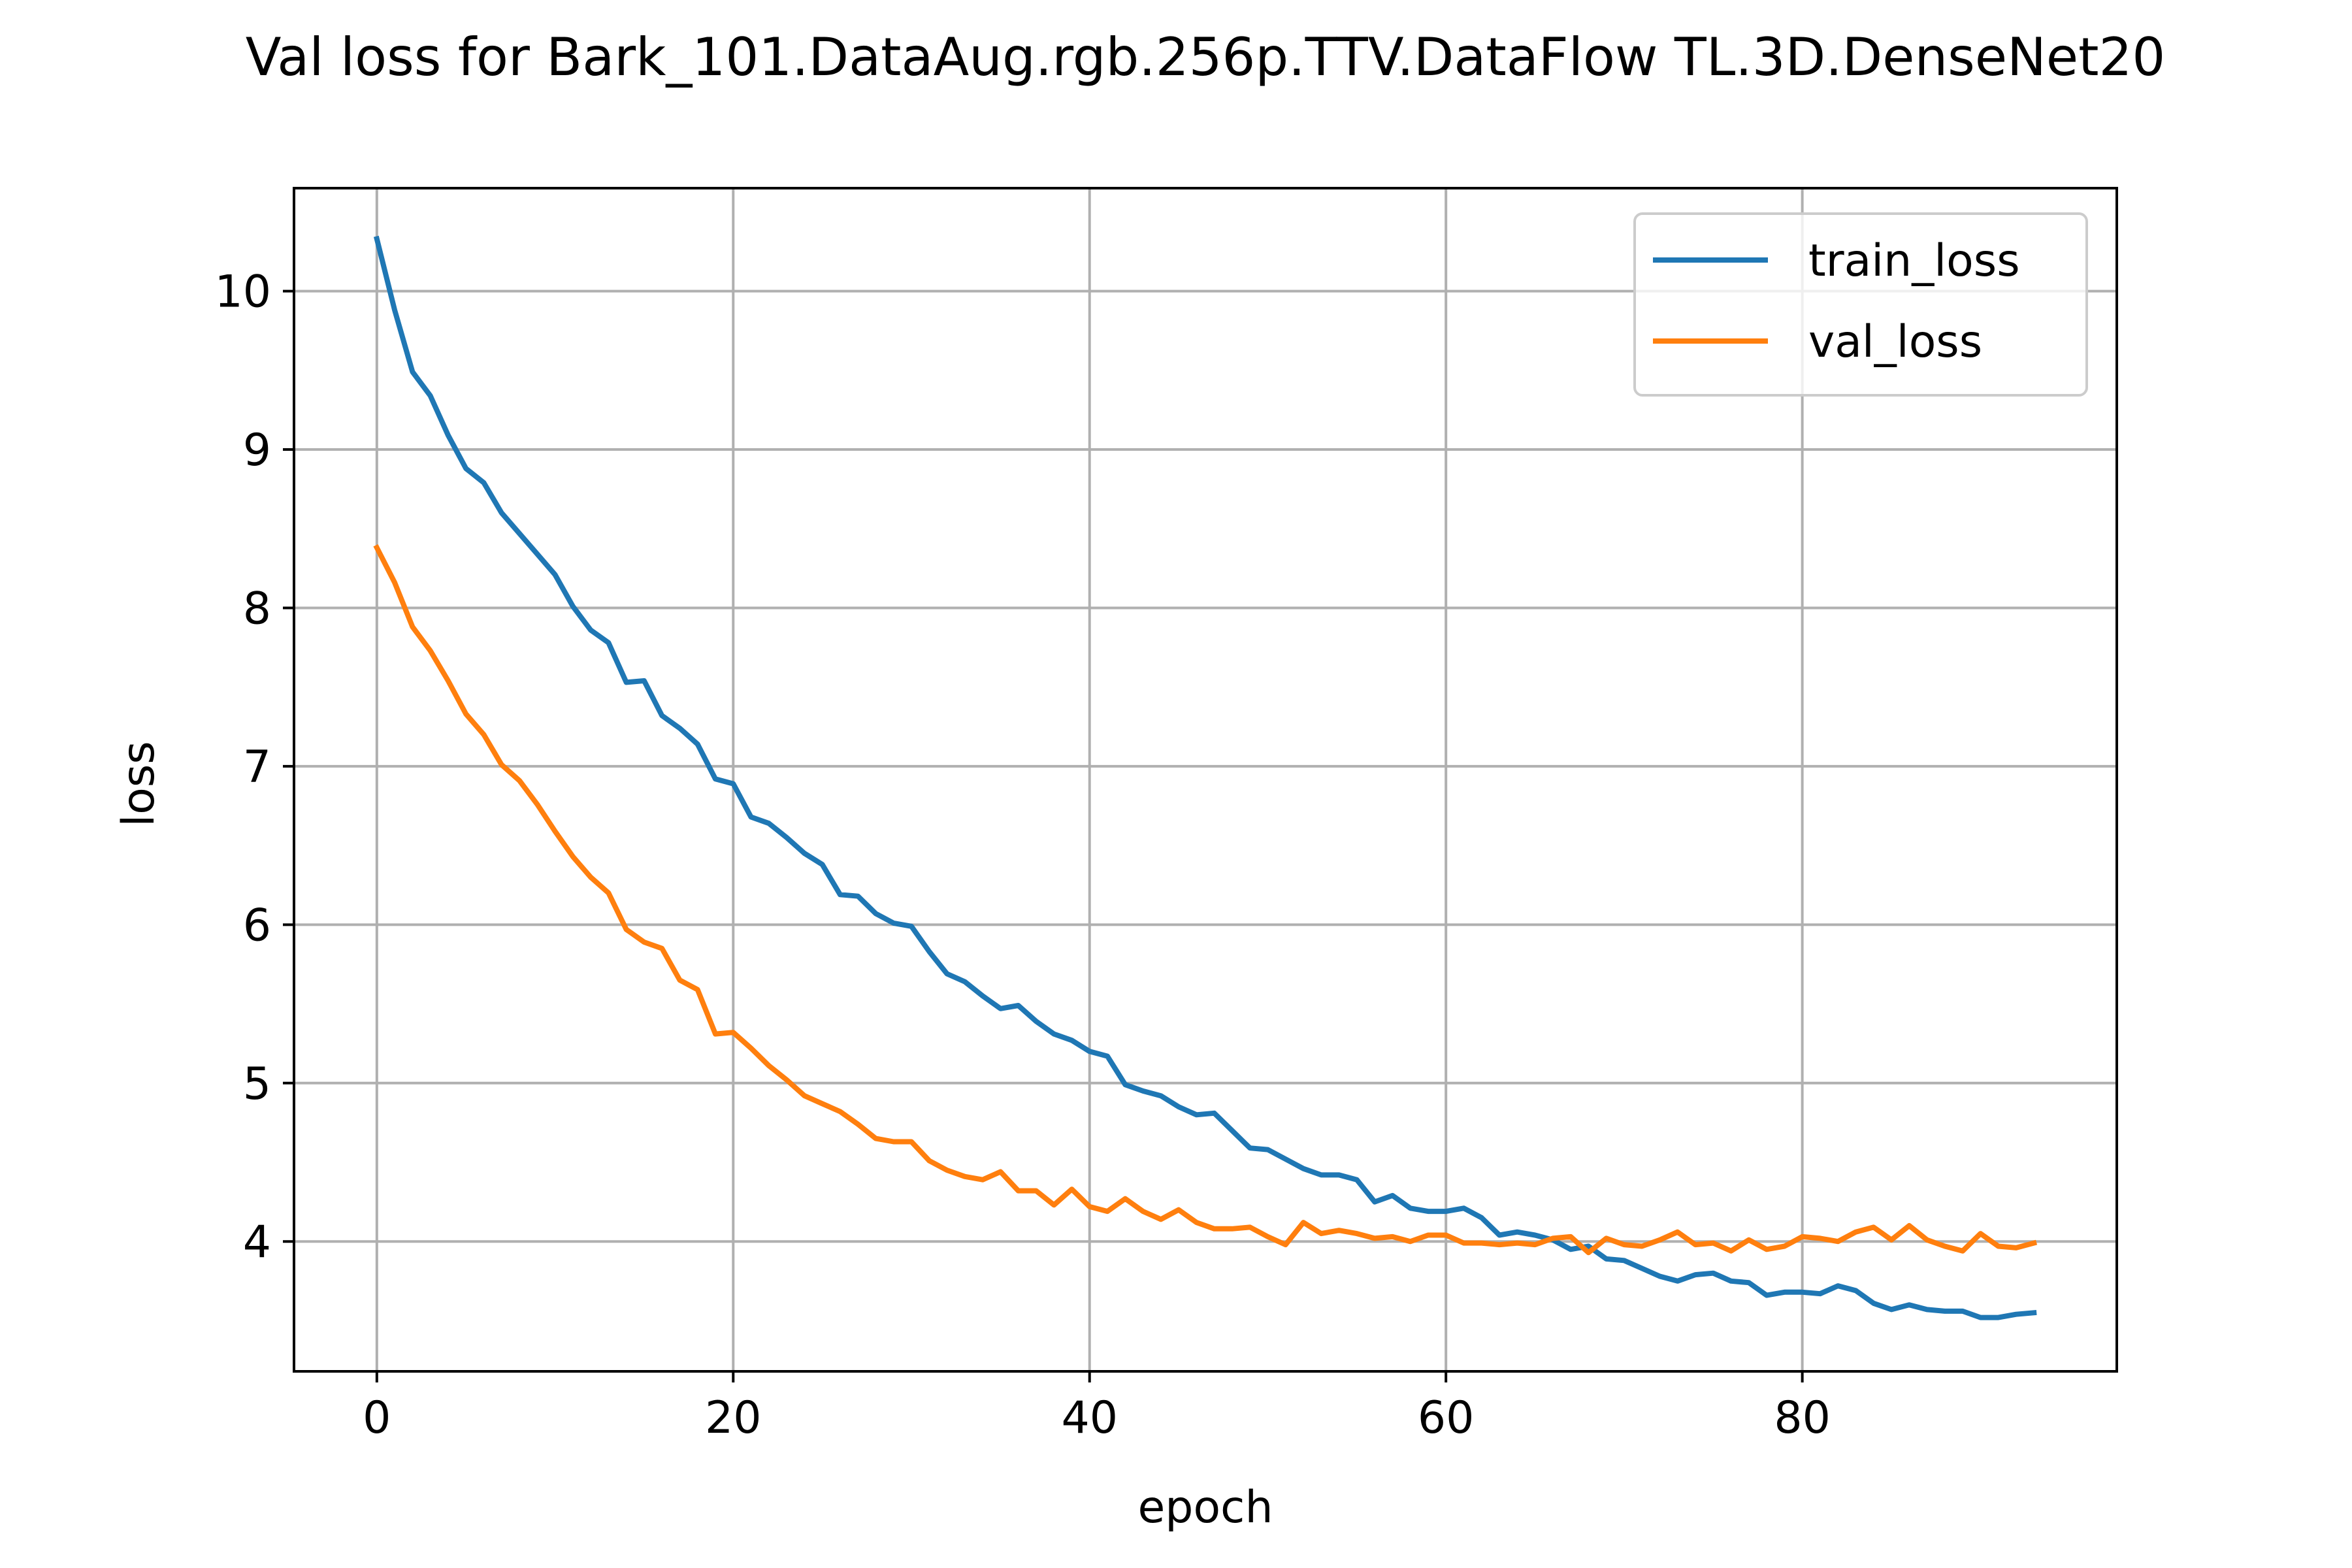  What do you see at coordinates (257, 1242) in the screenshot?
I see `y-tick-label: 4` at bounding box center [257, 1242].